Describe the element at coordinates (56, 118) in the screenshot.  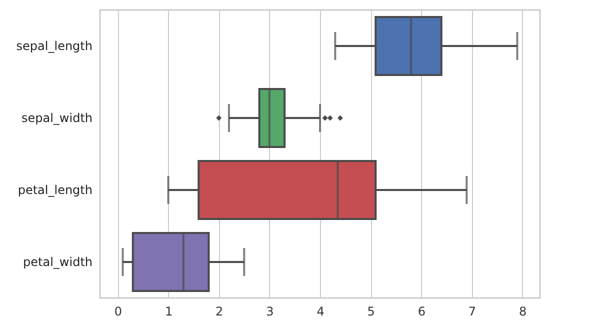
I see `y-tick-label: sepal_width` at that location.